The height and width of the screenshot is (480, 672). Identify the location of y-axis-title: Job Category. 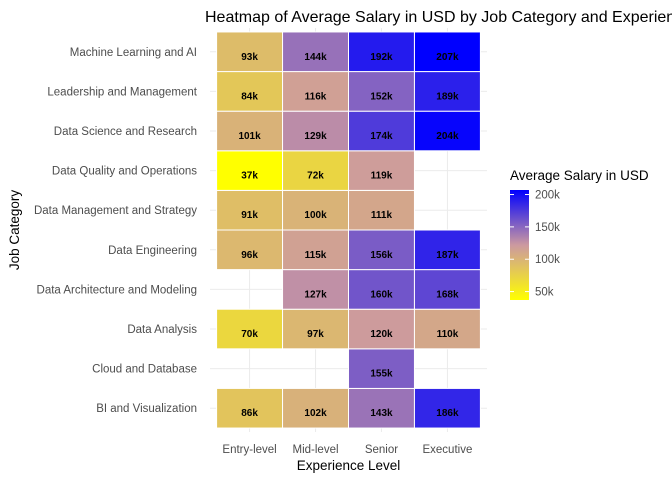
(14, 230).